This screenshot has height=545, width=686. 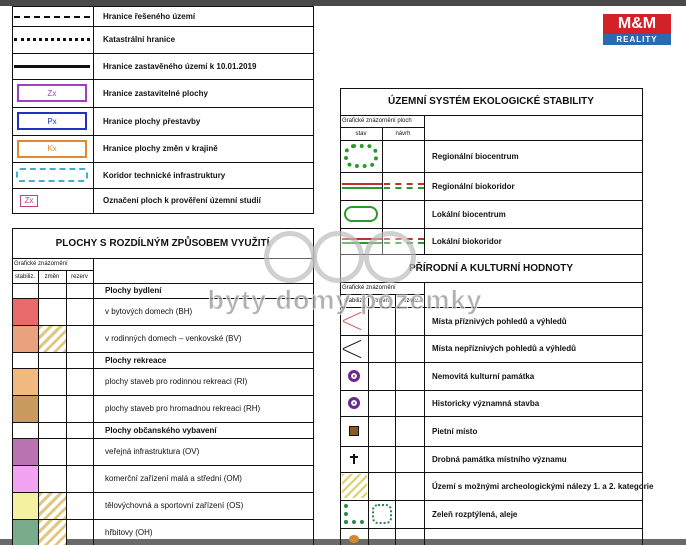 What do you see at coordinates (409, 300) in the screenshot?
I see `column-header: rezerv` at bounding box center [409, 300].